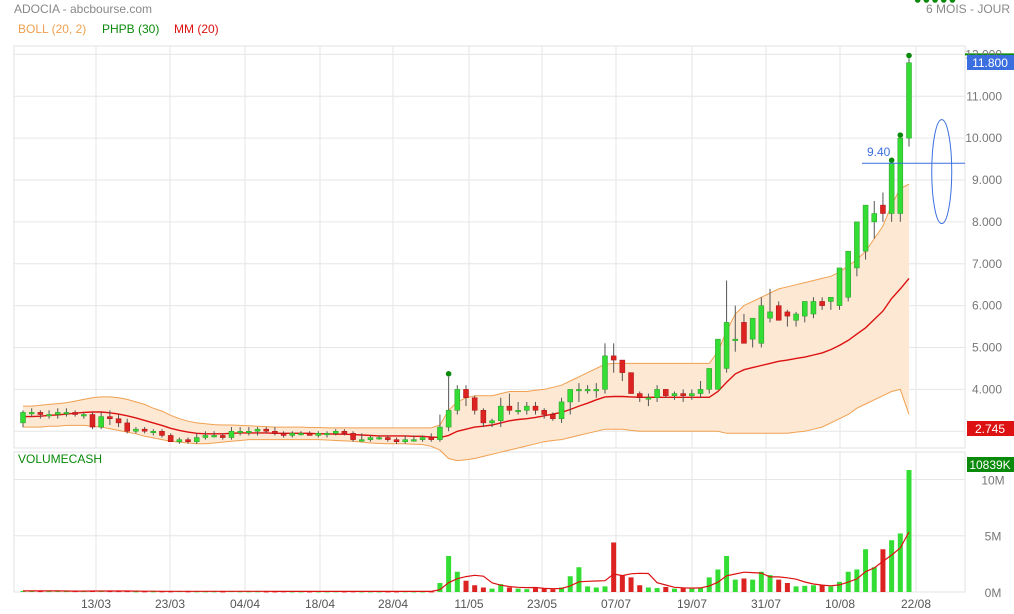 Image resolution: width=1014 pixels, height=614 pixels. Describe the element at coordinates (83, 9) in the screenshot. I see `chart-title: ADOCIA - abcbourse.com` at that location.